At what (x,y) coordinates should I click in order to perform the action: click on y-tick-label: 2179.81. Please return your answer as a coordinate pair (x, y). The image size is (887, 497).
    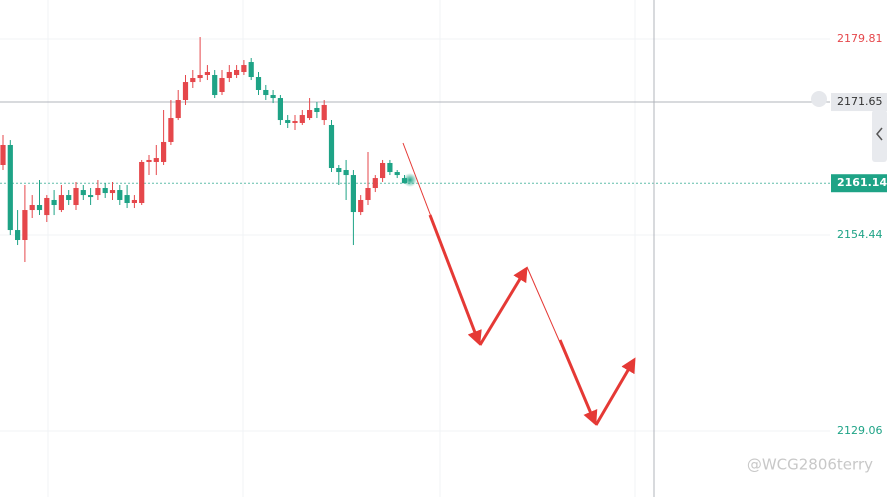
    Looking at the image, I should click on (860, 38).